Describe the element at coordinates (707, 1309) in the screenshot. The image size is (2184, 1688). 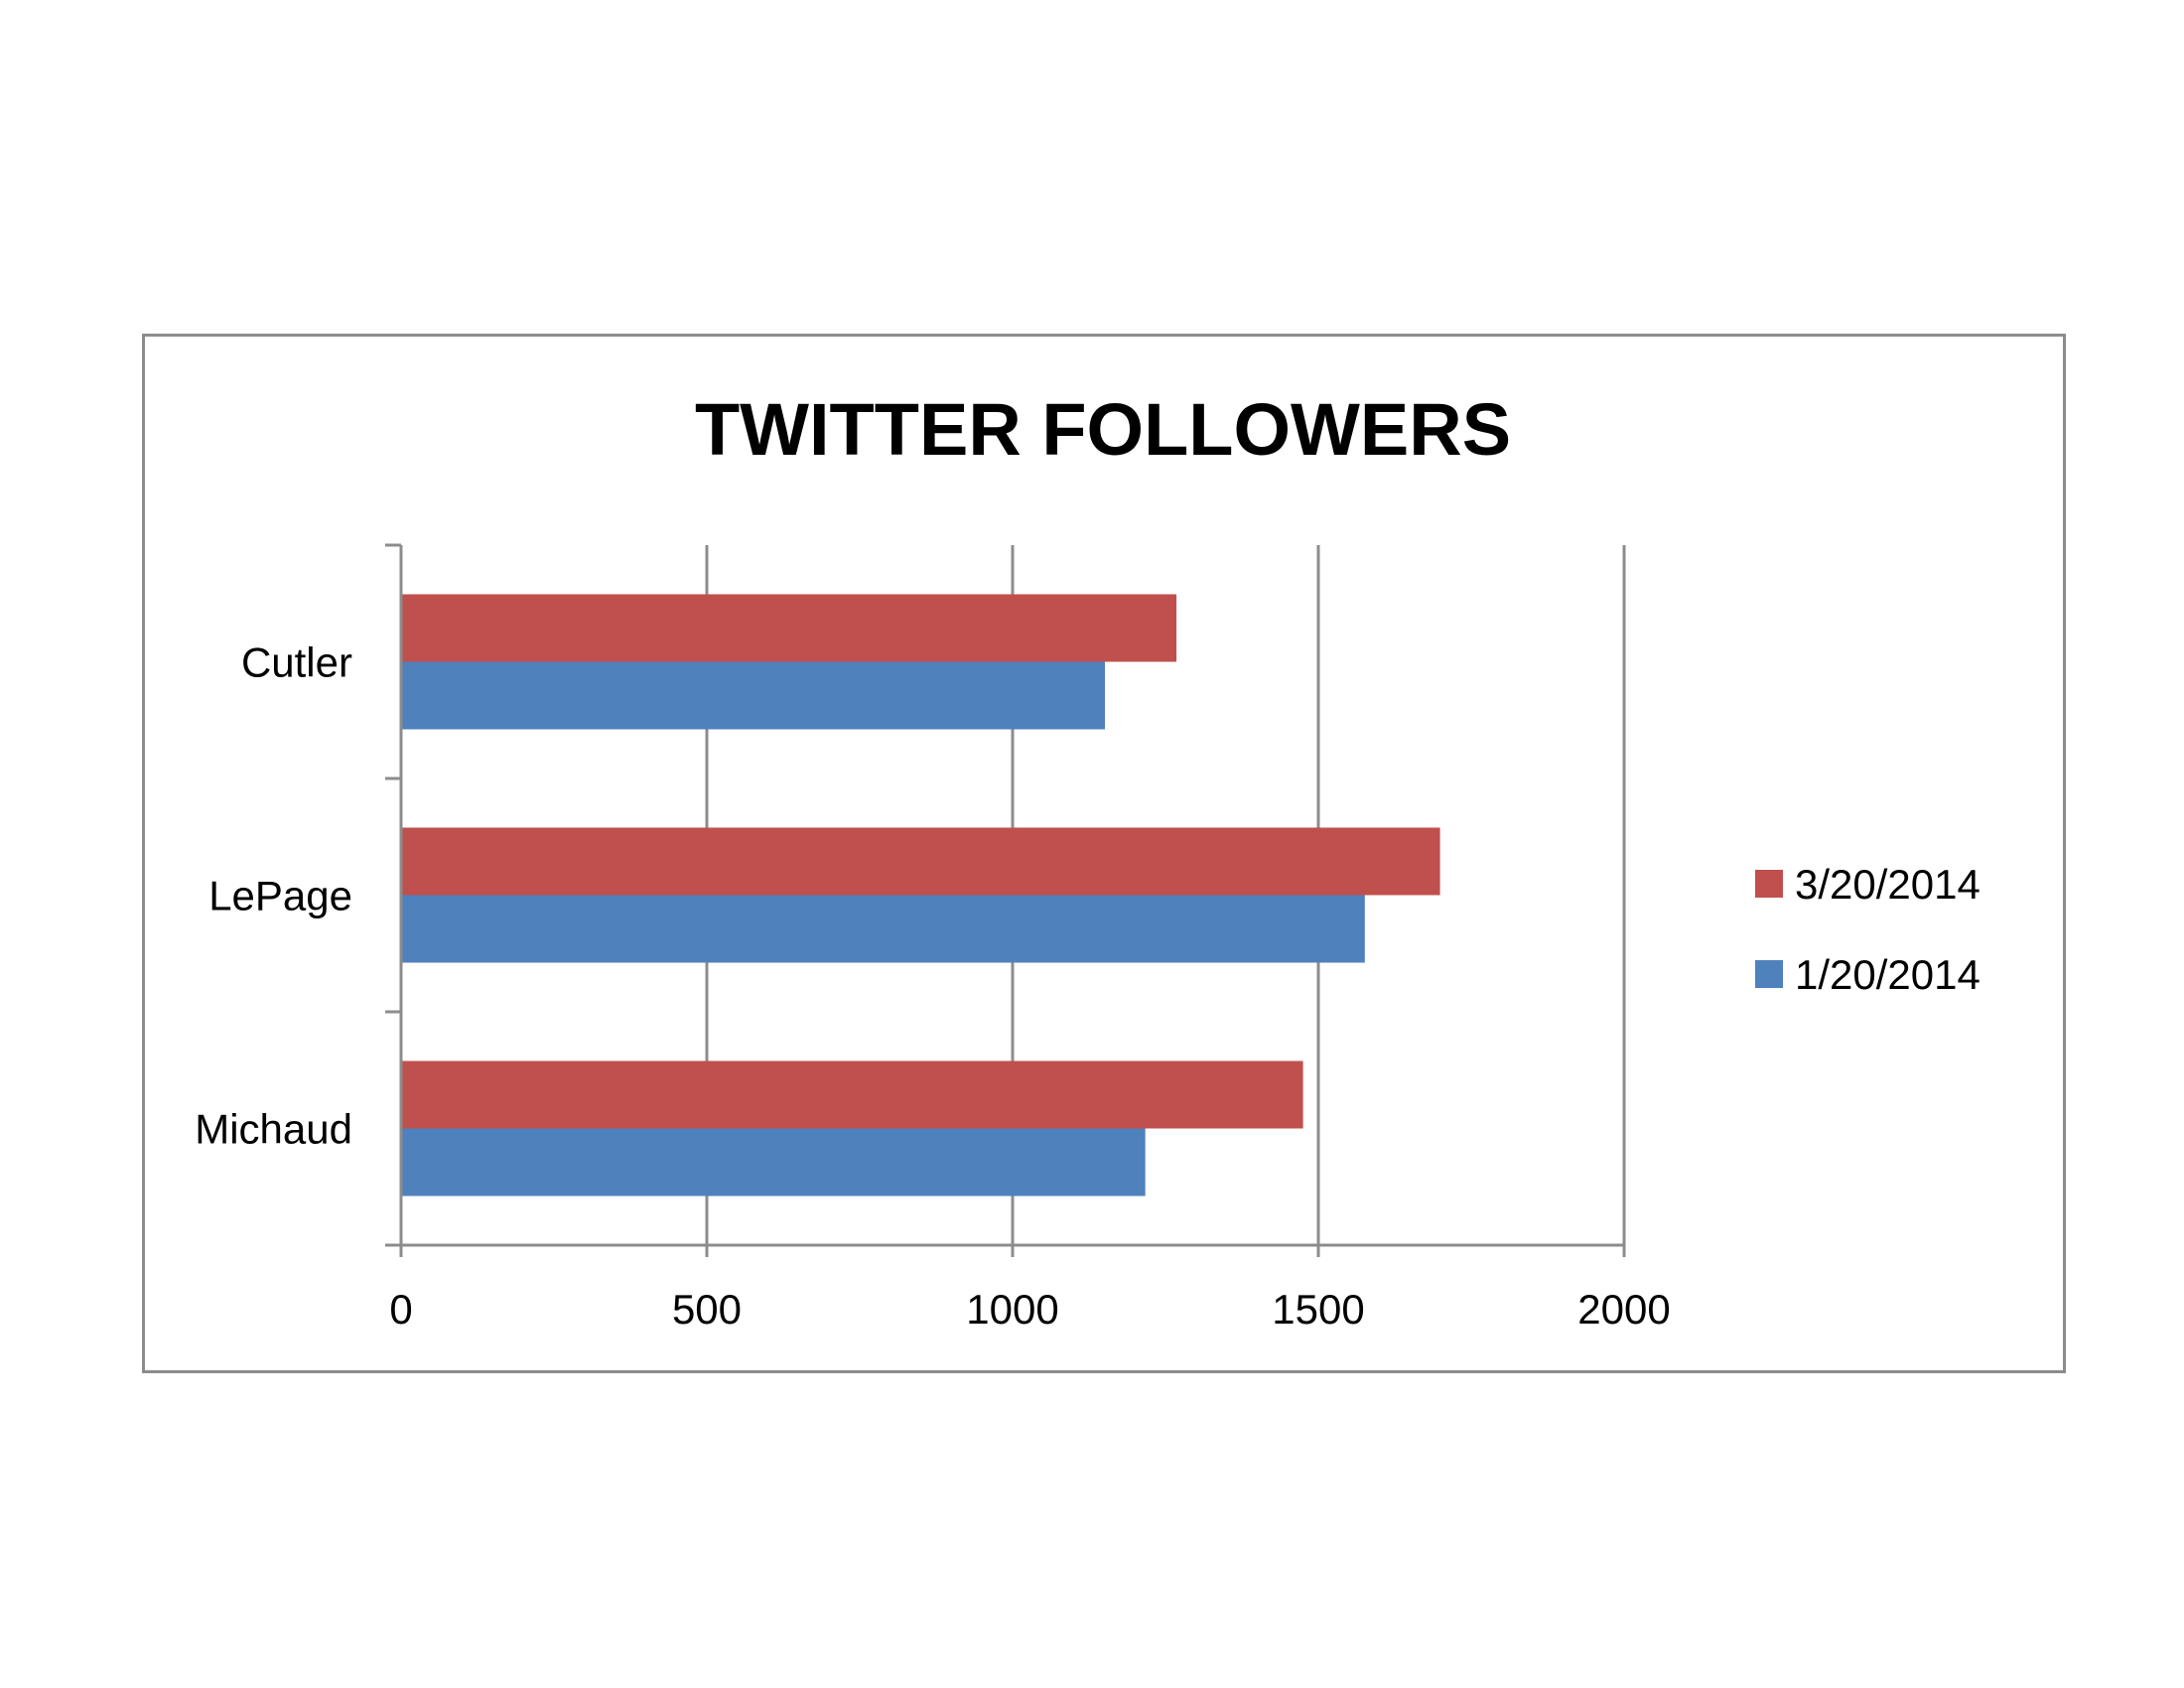
I see `x-tick-label: 500` at that location.